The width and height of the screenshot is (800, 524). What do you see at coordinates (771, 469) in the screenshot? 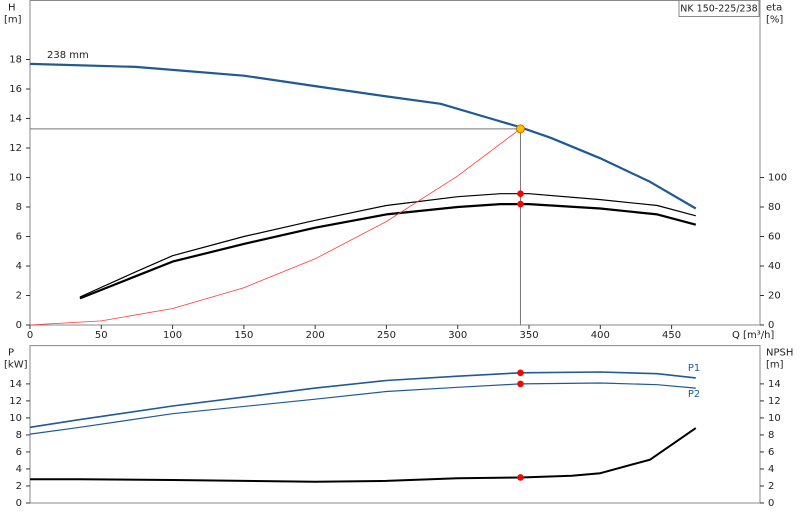
I see `y2-tick-label: 4` at bounding box center [771, 469].